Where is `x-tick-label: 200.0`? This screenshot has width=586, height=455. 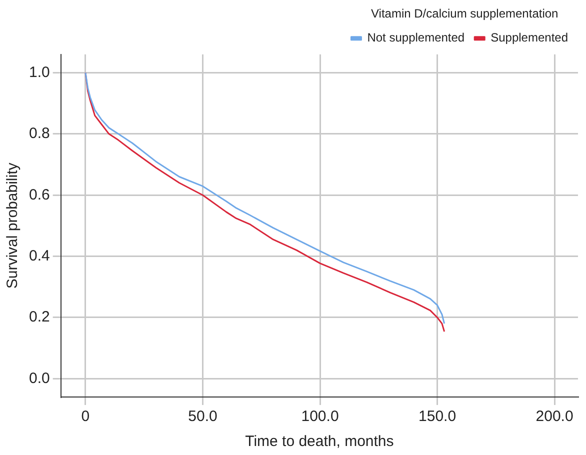 x-tick-label: 200.0 is located at coordinates (555, 417).